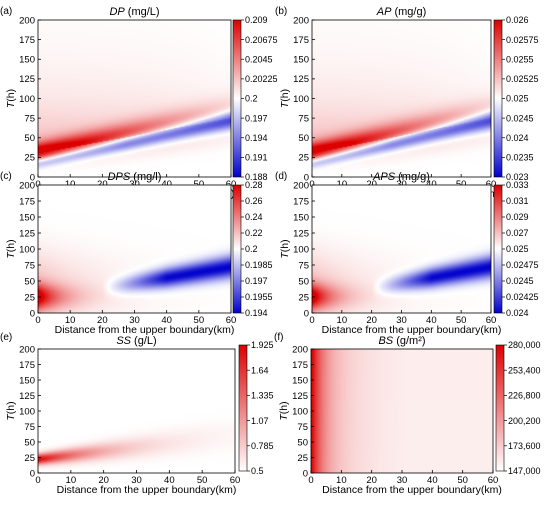 This screenshot has height=507, width=550. I want to click on colorbar-tick-label: 280,000, so click(524, 345).